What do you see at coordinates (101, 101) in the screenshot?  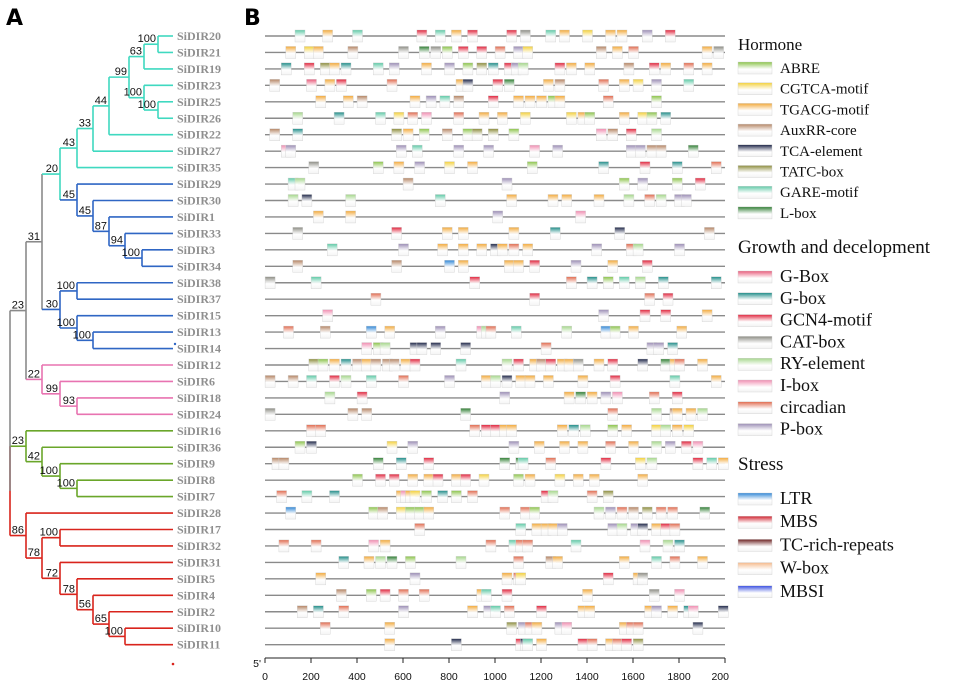 I see `bootstrap-value: 44` at bounding box center [101, 101].